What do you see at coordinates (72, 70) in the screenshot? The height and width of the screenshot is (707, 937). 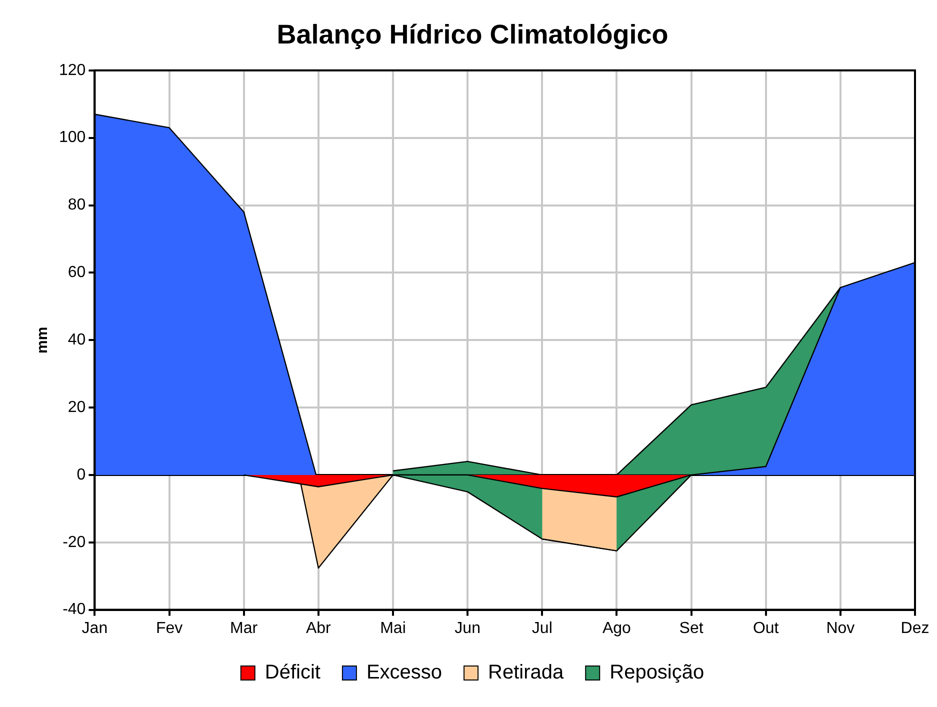 I see `y-tick-label: 120` at bounding box center [72, 70].